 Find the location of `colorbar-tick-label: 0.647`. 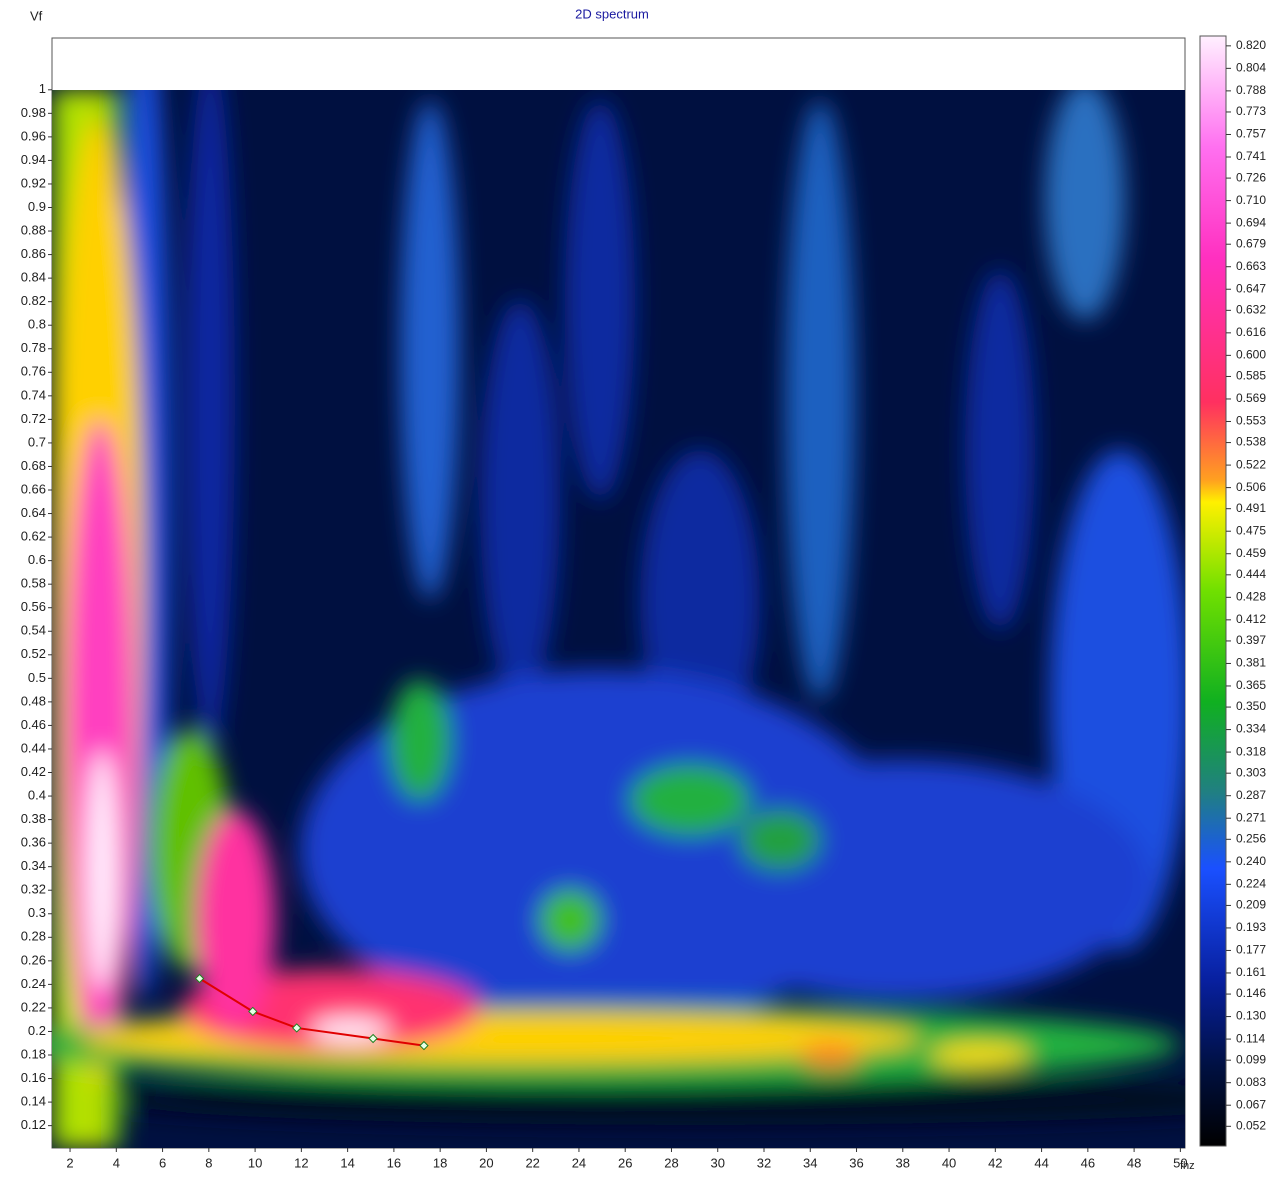

colorbar-tick-label: 0.647 is located at coordinates (1251, 288).